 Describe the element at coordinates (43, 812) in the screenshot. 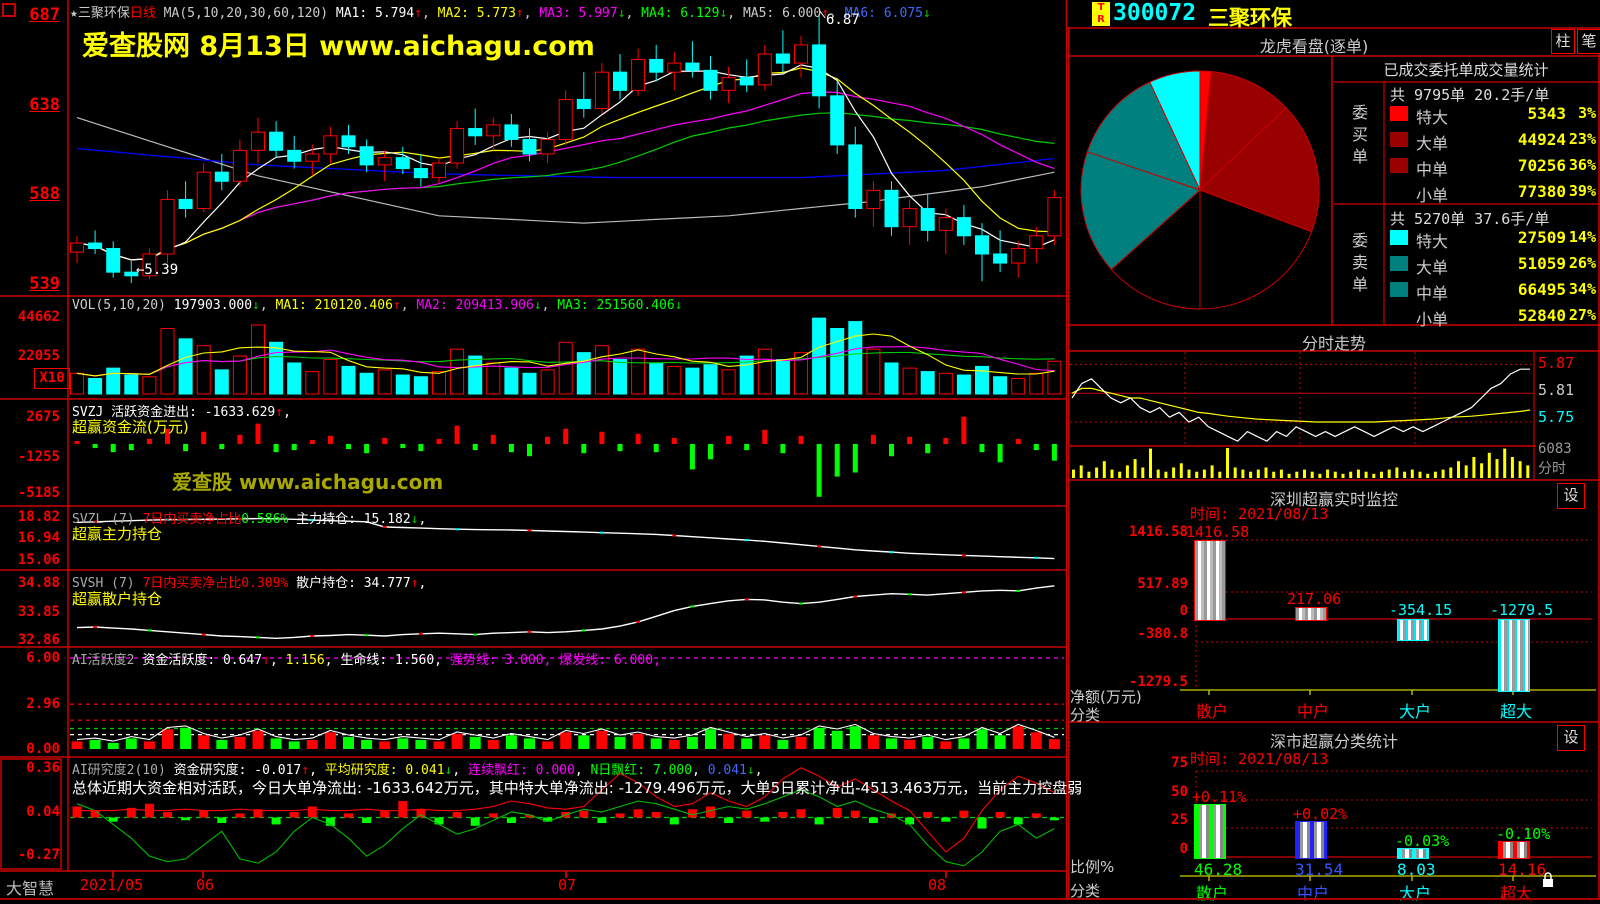

I see `res-axis-2: 0.04` at that location.